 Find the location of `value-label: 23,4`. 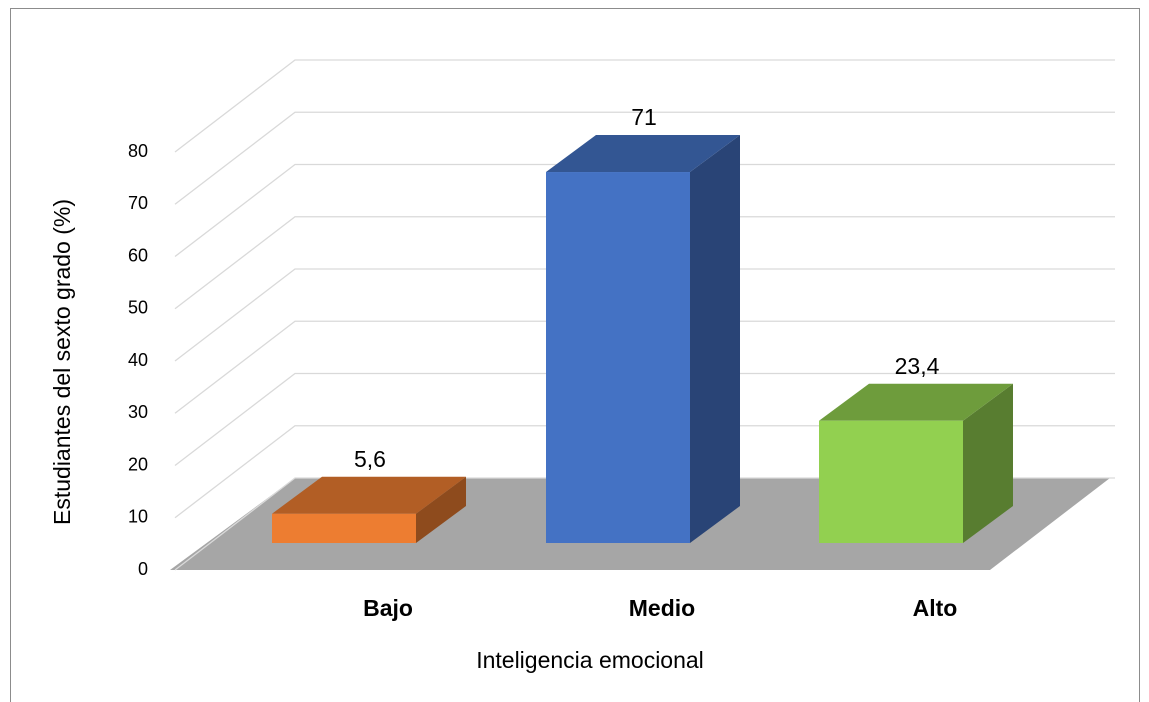

value-label: 23,4 is located at coordinates (917, 366).